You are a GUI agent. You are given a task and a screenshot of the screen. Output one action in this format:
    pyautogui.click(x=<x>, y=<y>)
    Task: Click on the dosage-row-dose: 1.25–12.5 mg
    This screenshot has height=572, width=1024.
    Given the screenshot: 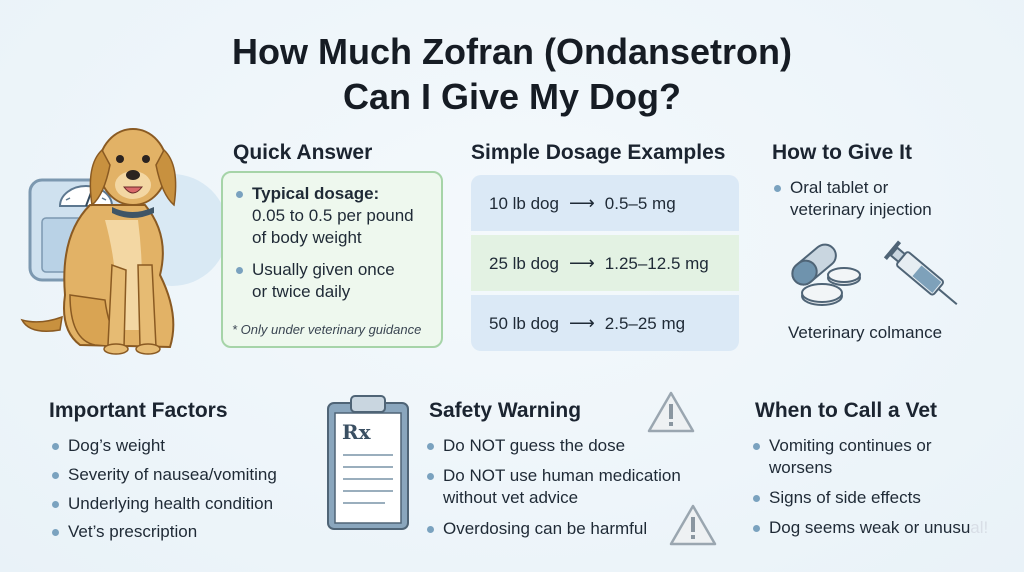 What is the action you would take?
    pyautogui.click(x=656, y=263)
    